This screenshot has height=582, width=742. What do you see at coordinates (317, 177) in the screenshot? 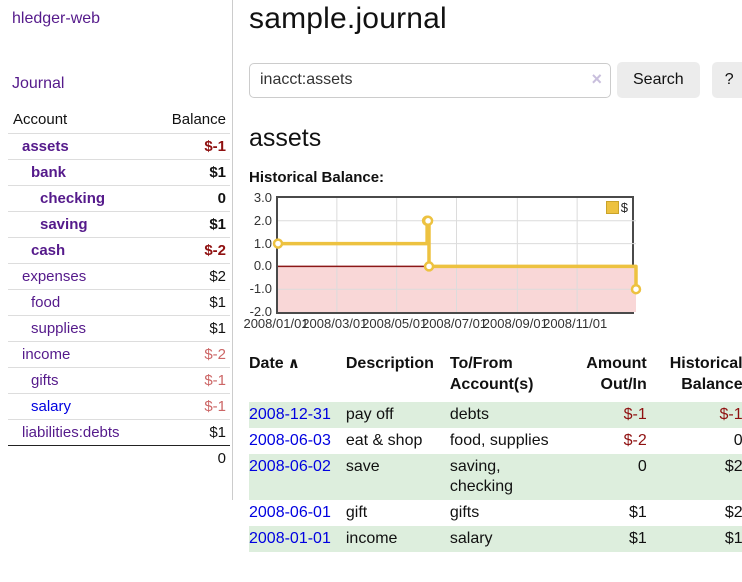
I see `chart-title: Historical Balance:` at bounding box center [317, 177].